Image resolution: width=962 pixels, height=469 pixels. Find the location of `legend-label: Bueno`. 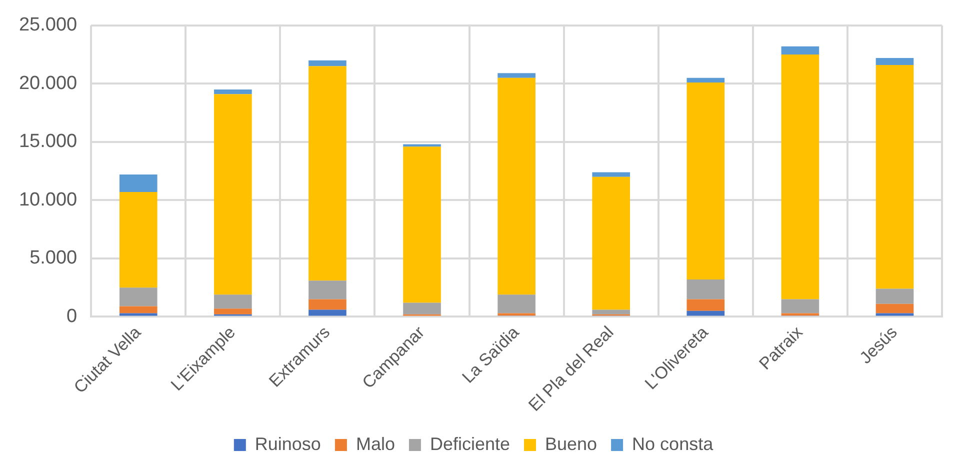

legend-label: Bueno is located at coordinates (571, 444).